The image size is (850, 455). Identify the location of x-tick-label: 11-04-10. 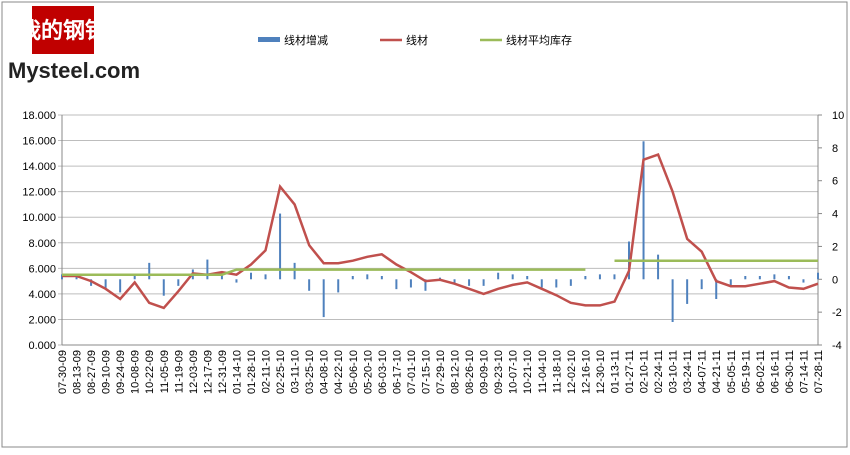
(543, 371).